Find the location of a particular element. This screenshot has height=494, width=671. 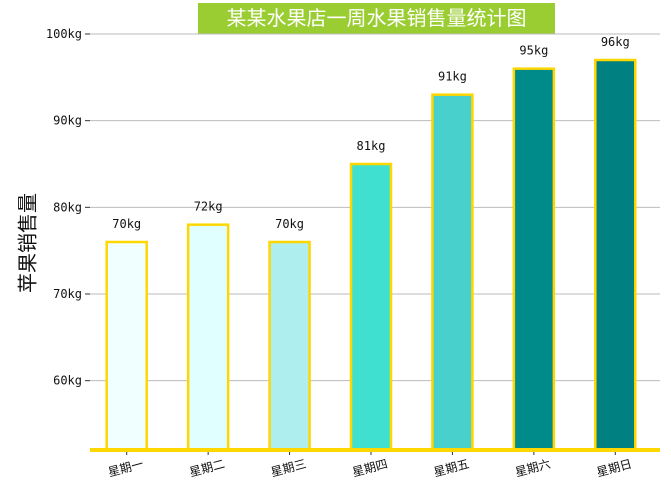

data-label: 72kg is located at coordinates (208, 207).